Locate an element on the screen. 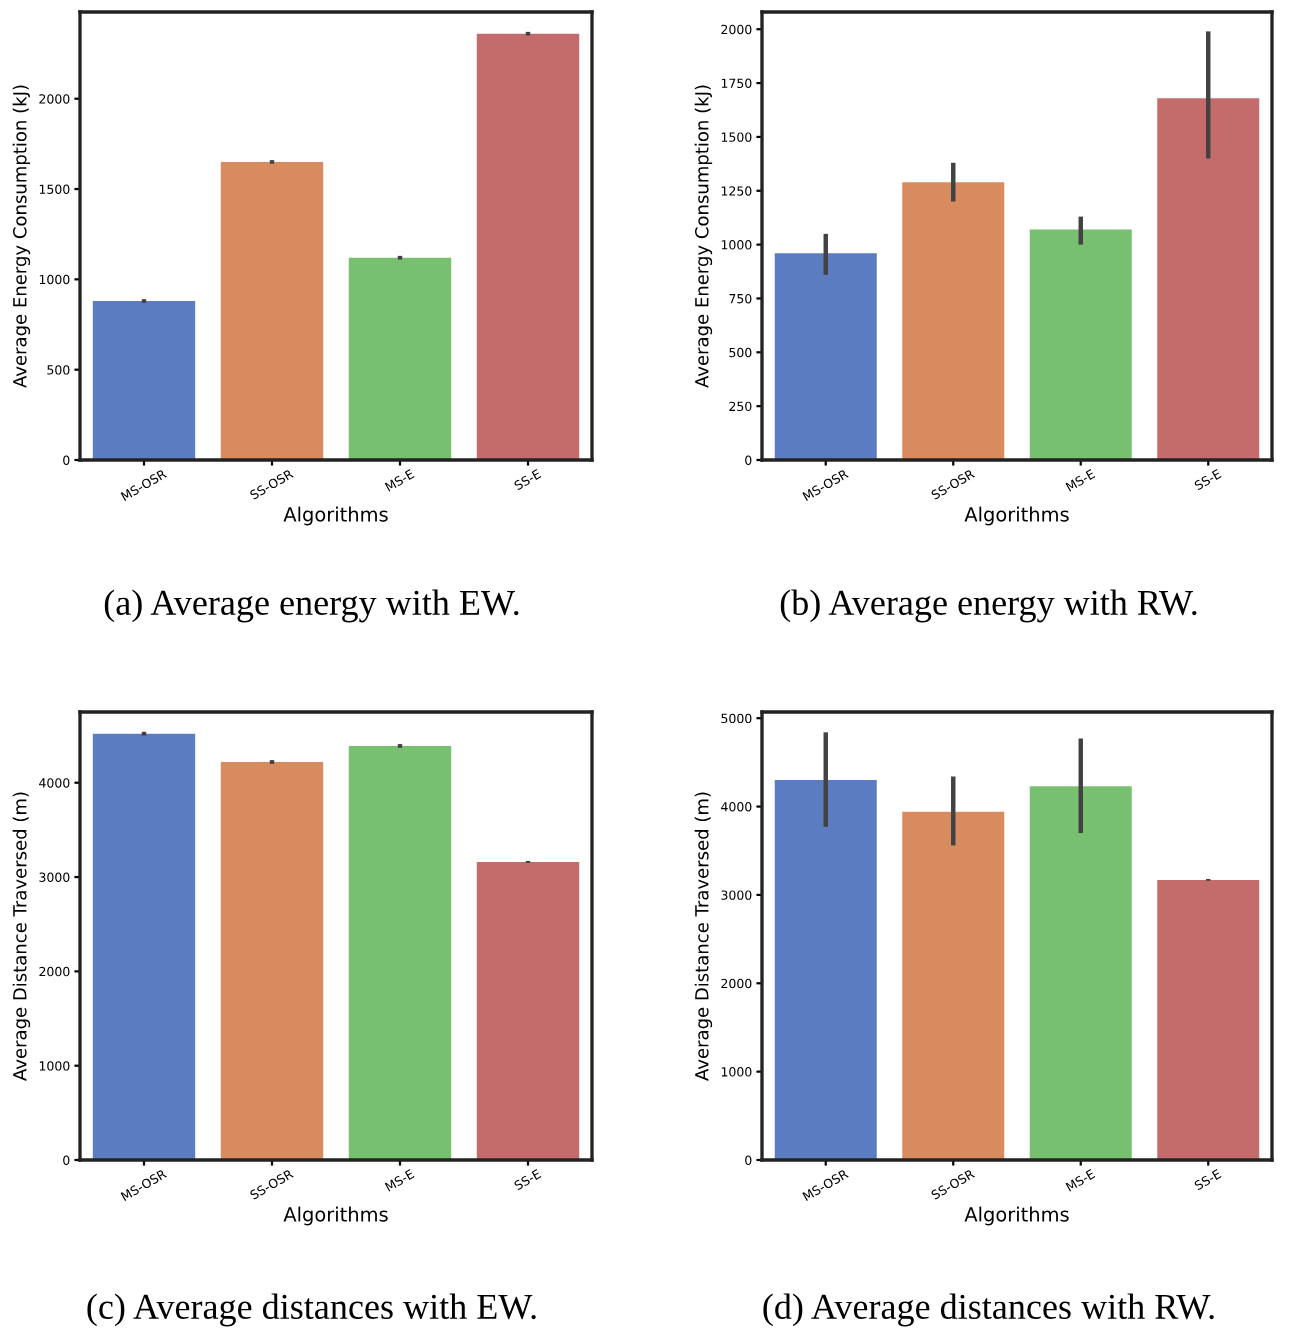  text: (a) Average energy with EW. is located at coordinates (311, 606).